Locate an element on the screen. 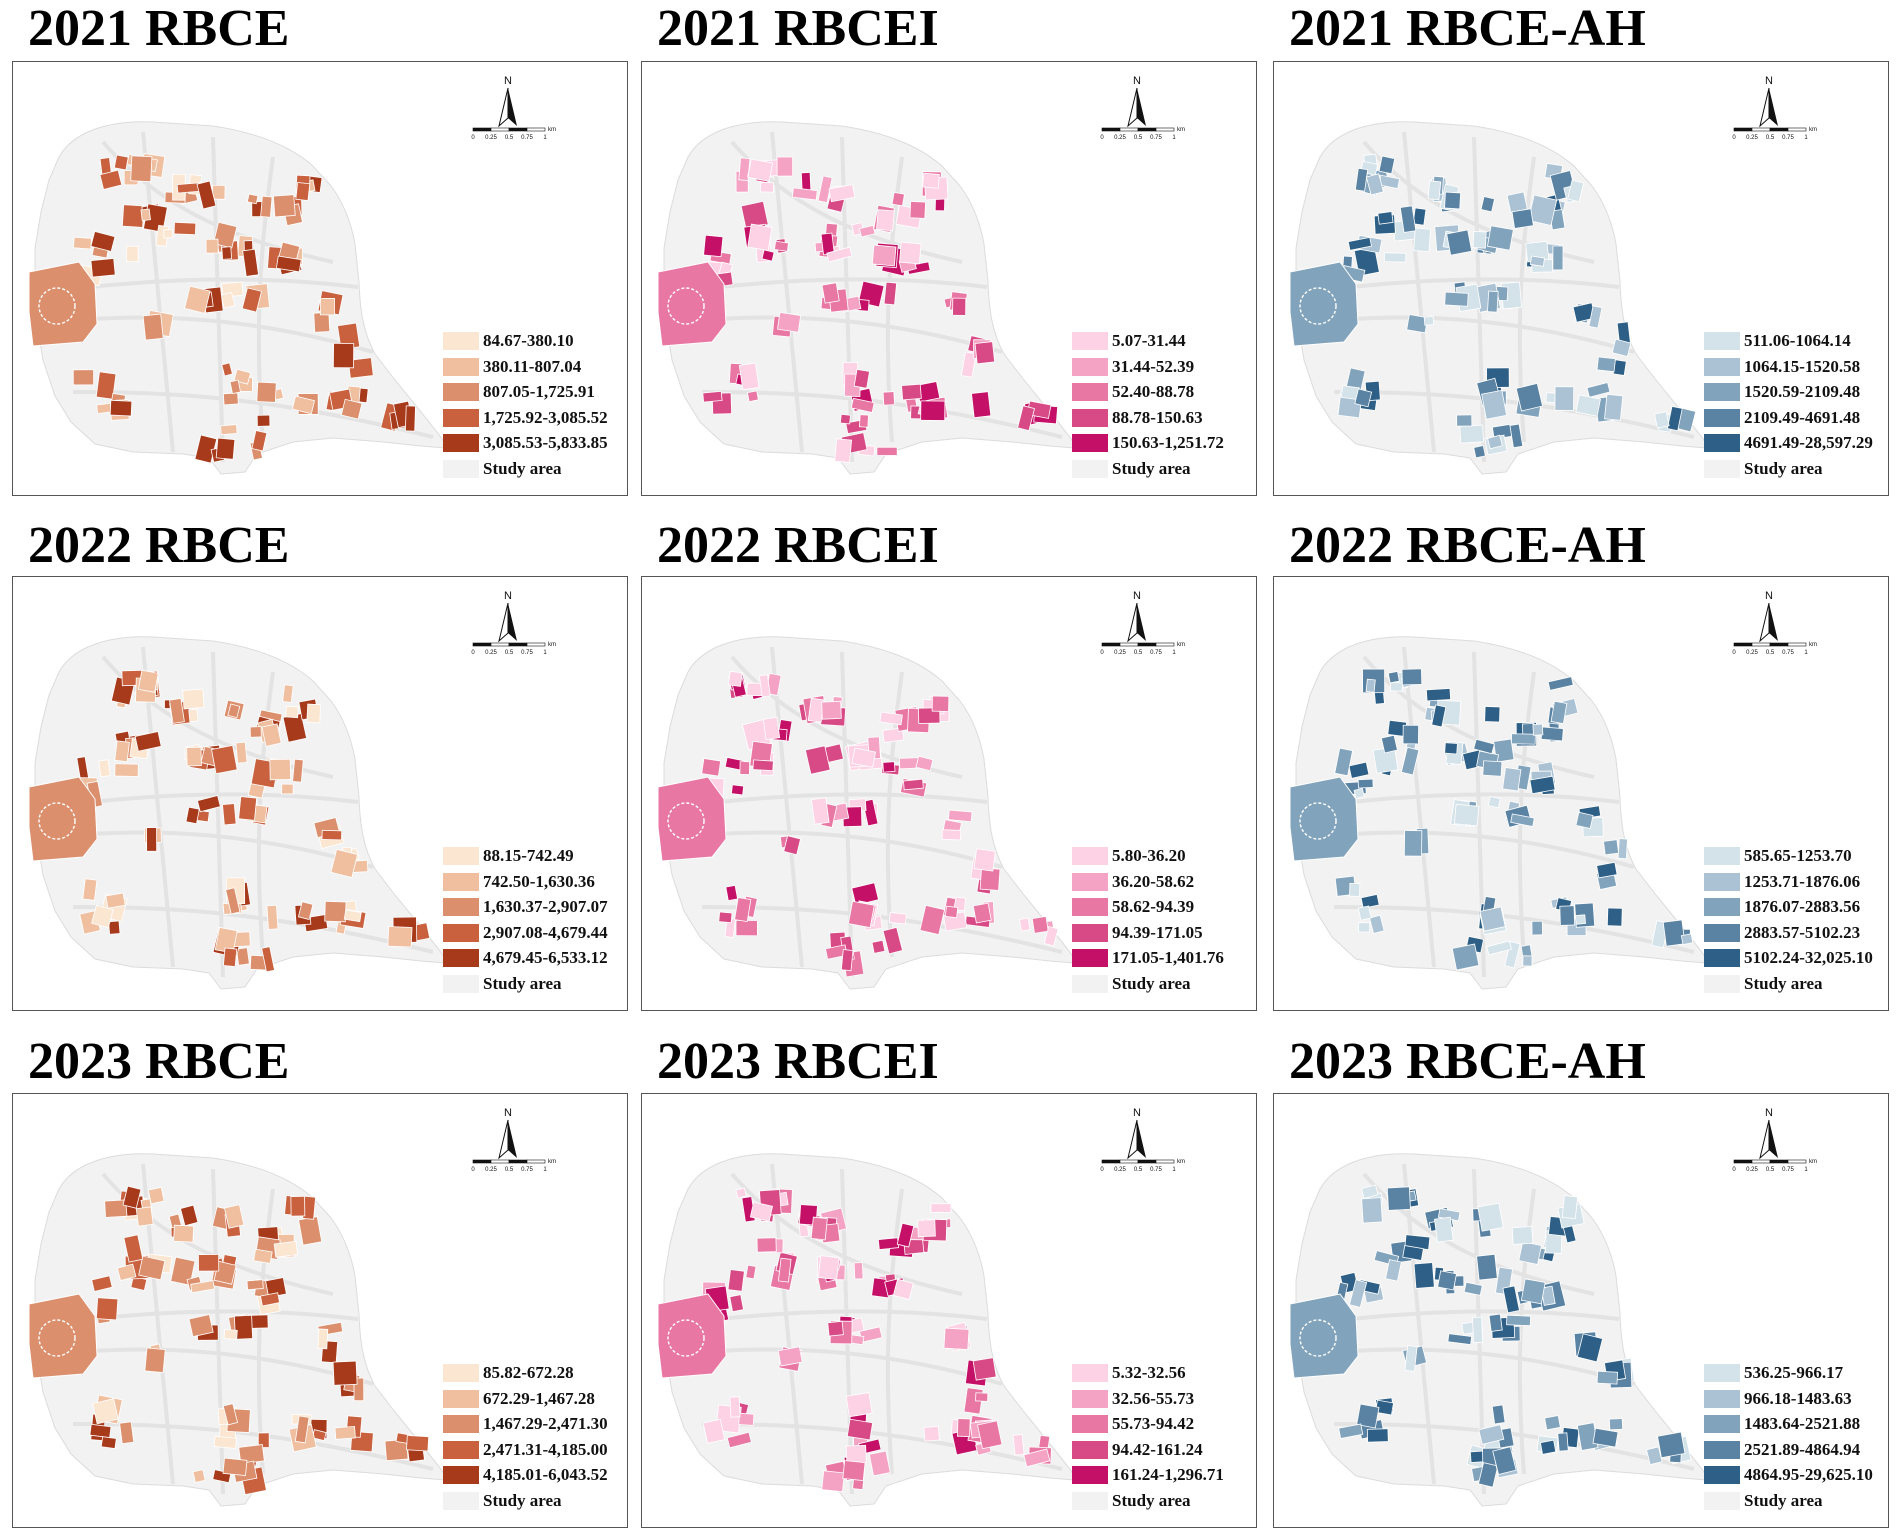 The image size is (1902, 1538). legend-class-row: 1,467.29-2,471.30 is located at coordinates (533, 1423).